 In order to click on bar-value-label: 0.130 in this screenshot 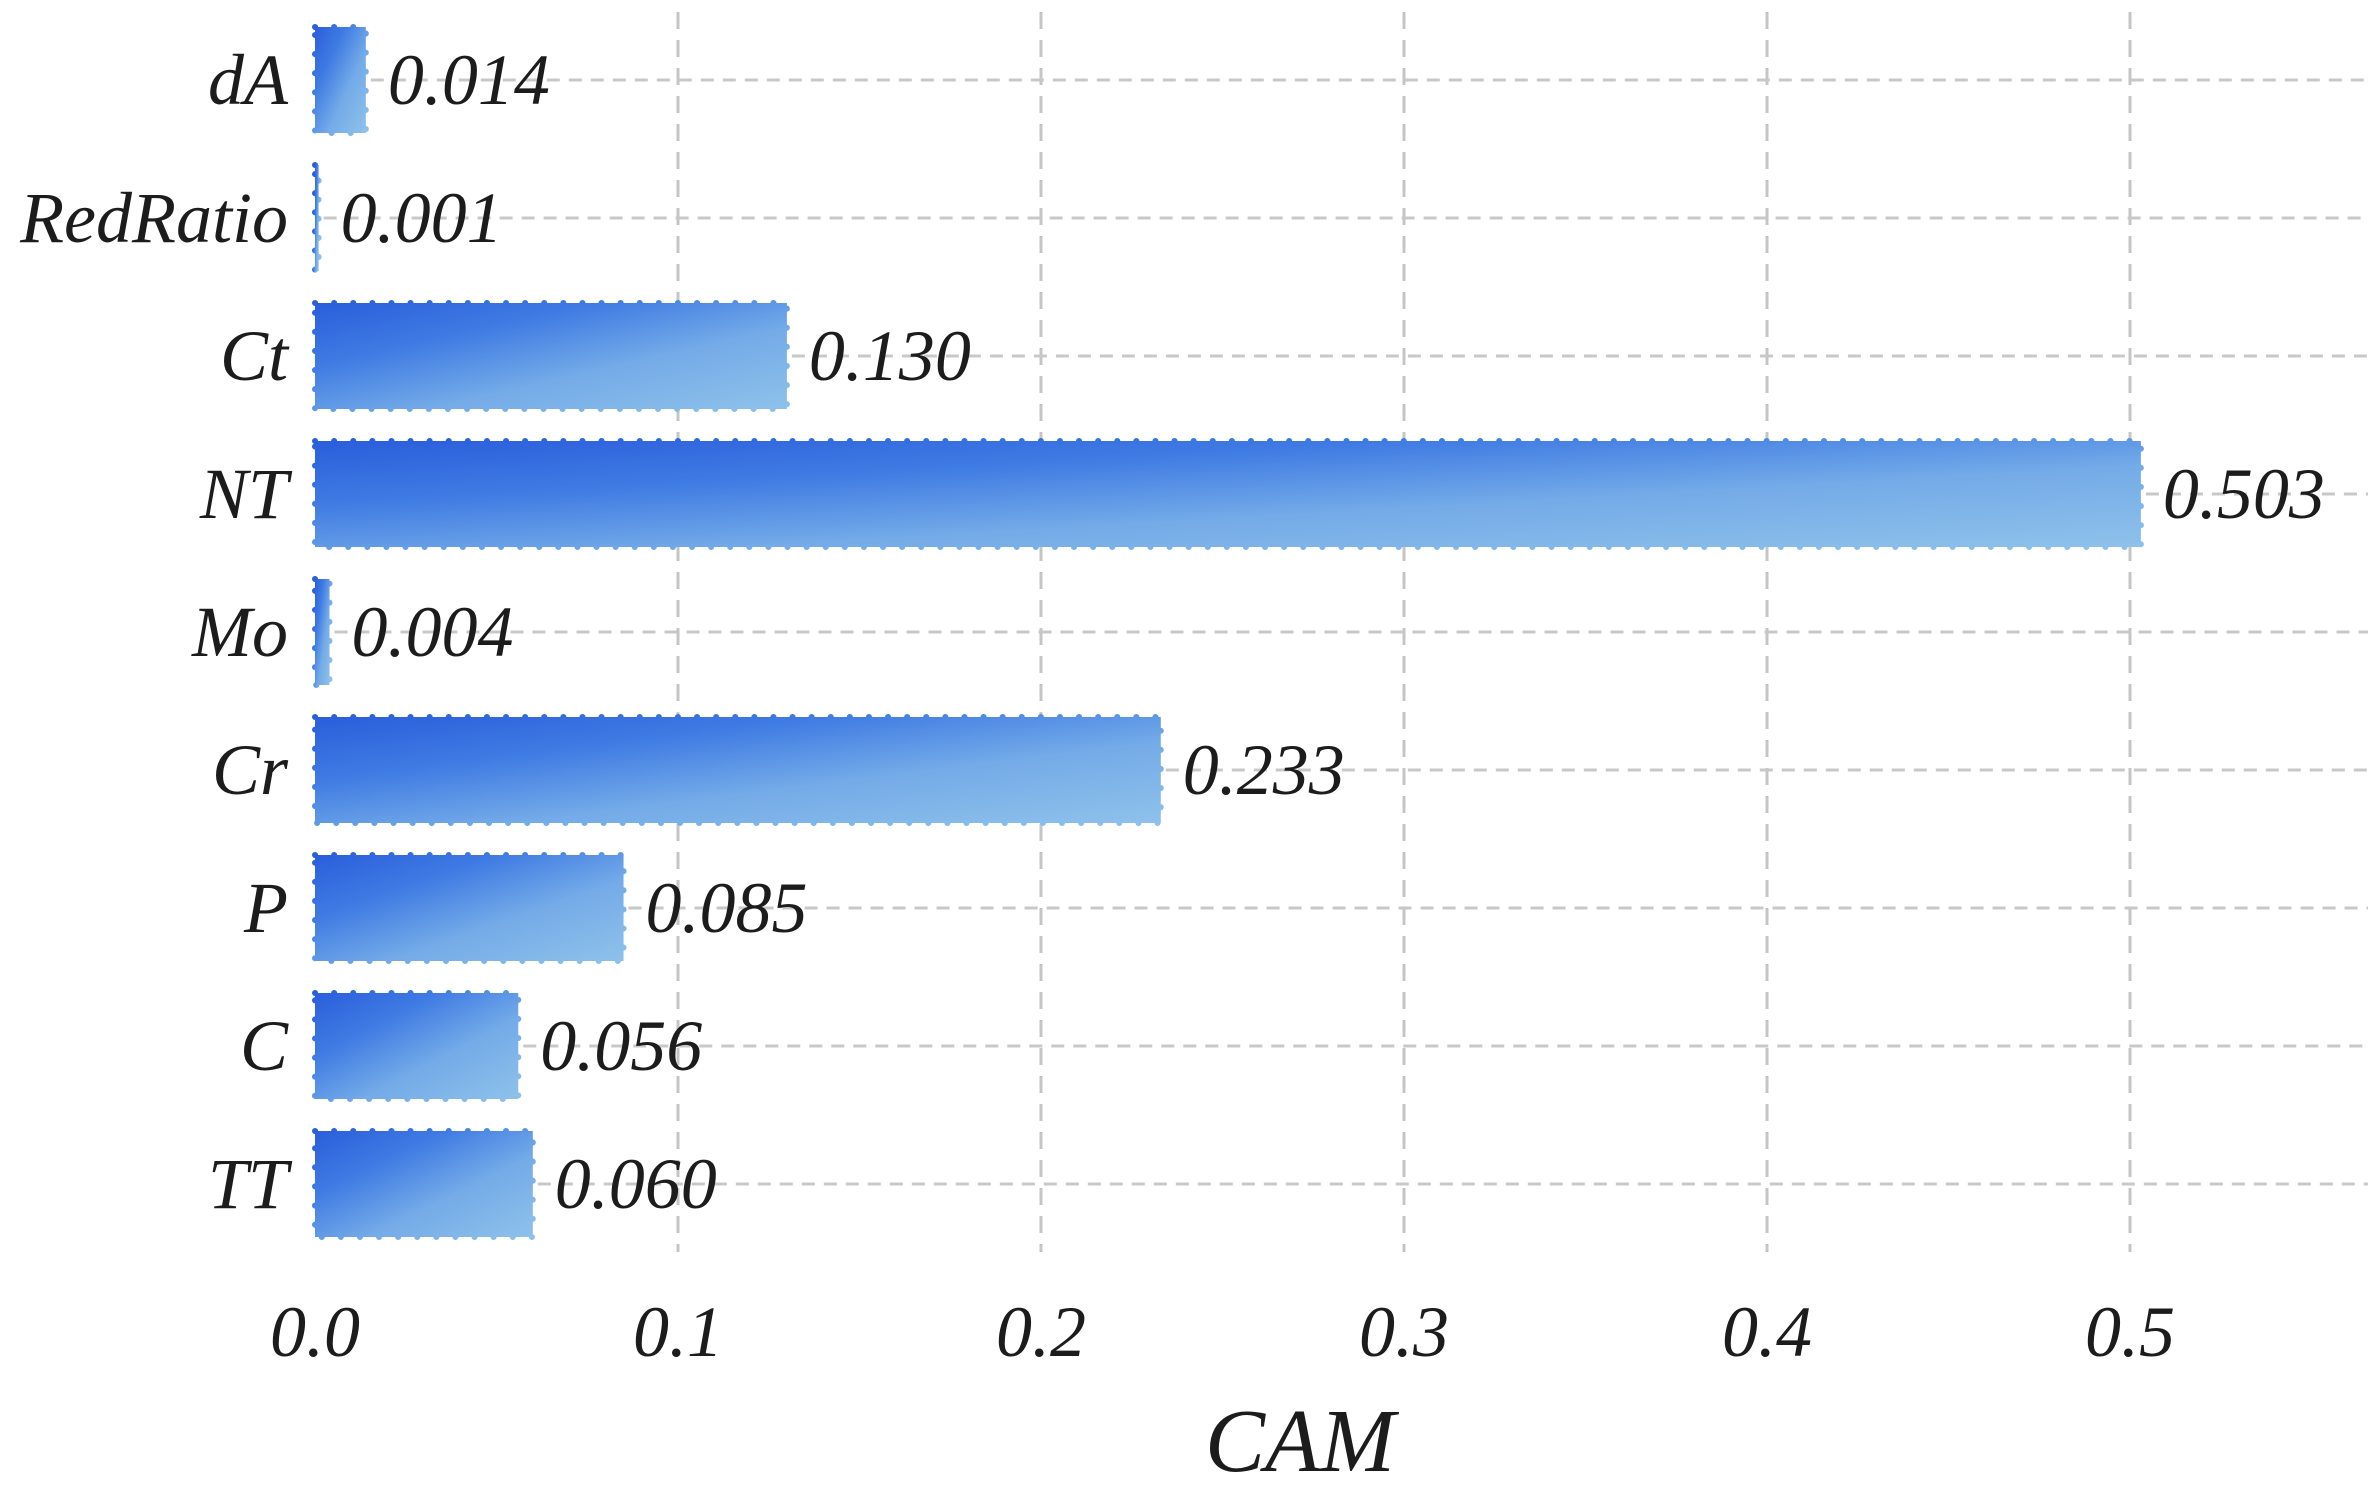, I will do `click(889, 356)`.